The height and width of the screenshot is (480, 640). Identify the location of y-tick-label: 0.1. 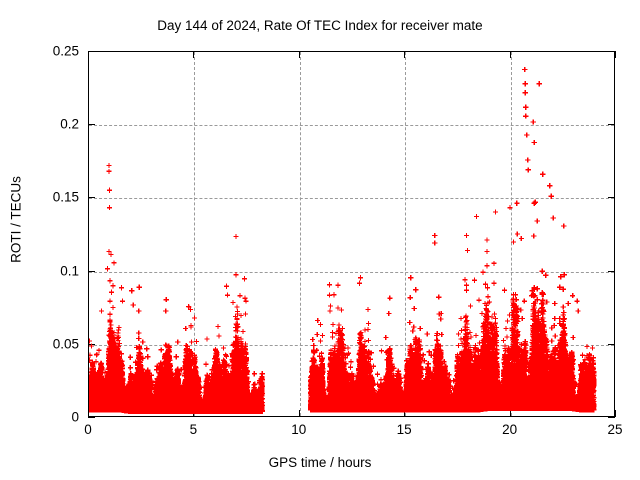
(69, 271).